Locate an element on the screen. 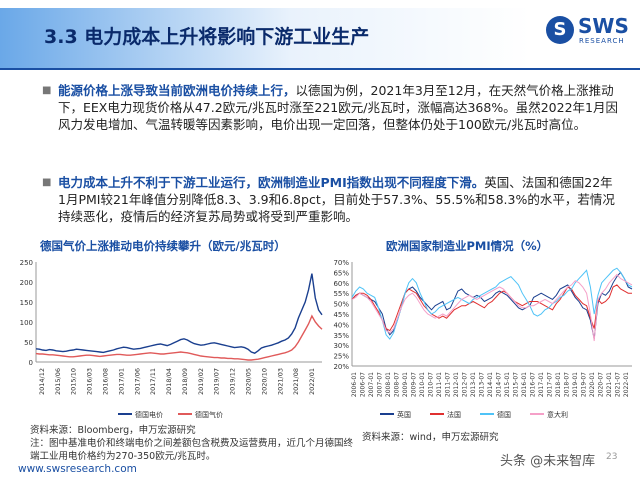 The width and height of the screenshot is (640, 480). header-divider is located at coordinates (320, 69).